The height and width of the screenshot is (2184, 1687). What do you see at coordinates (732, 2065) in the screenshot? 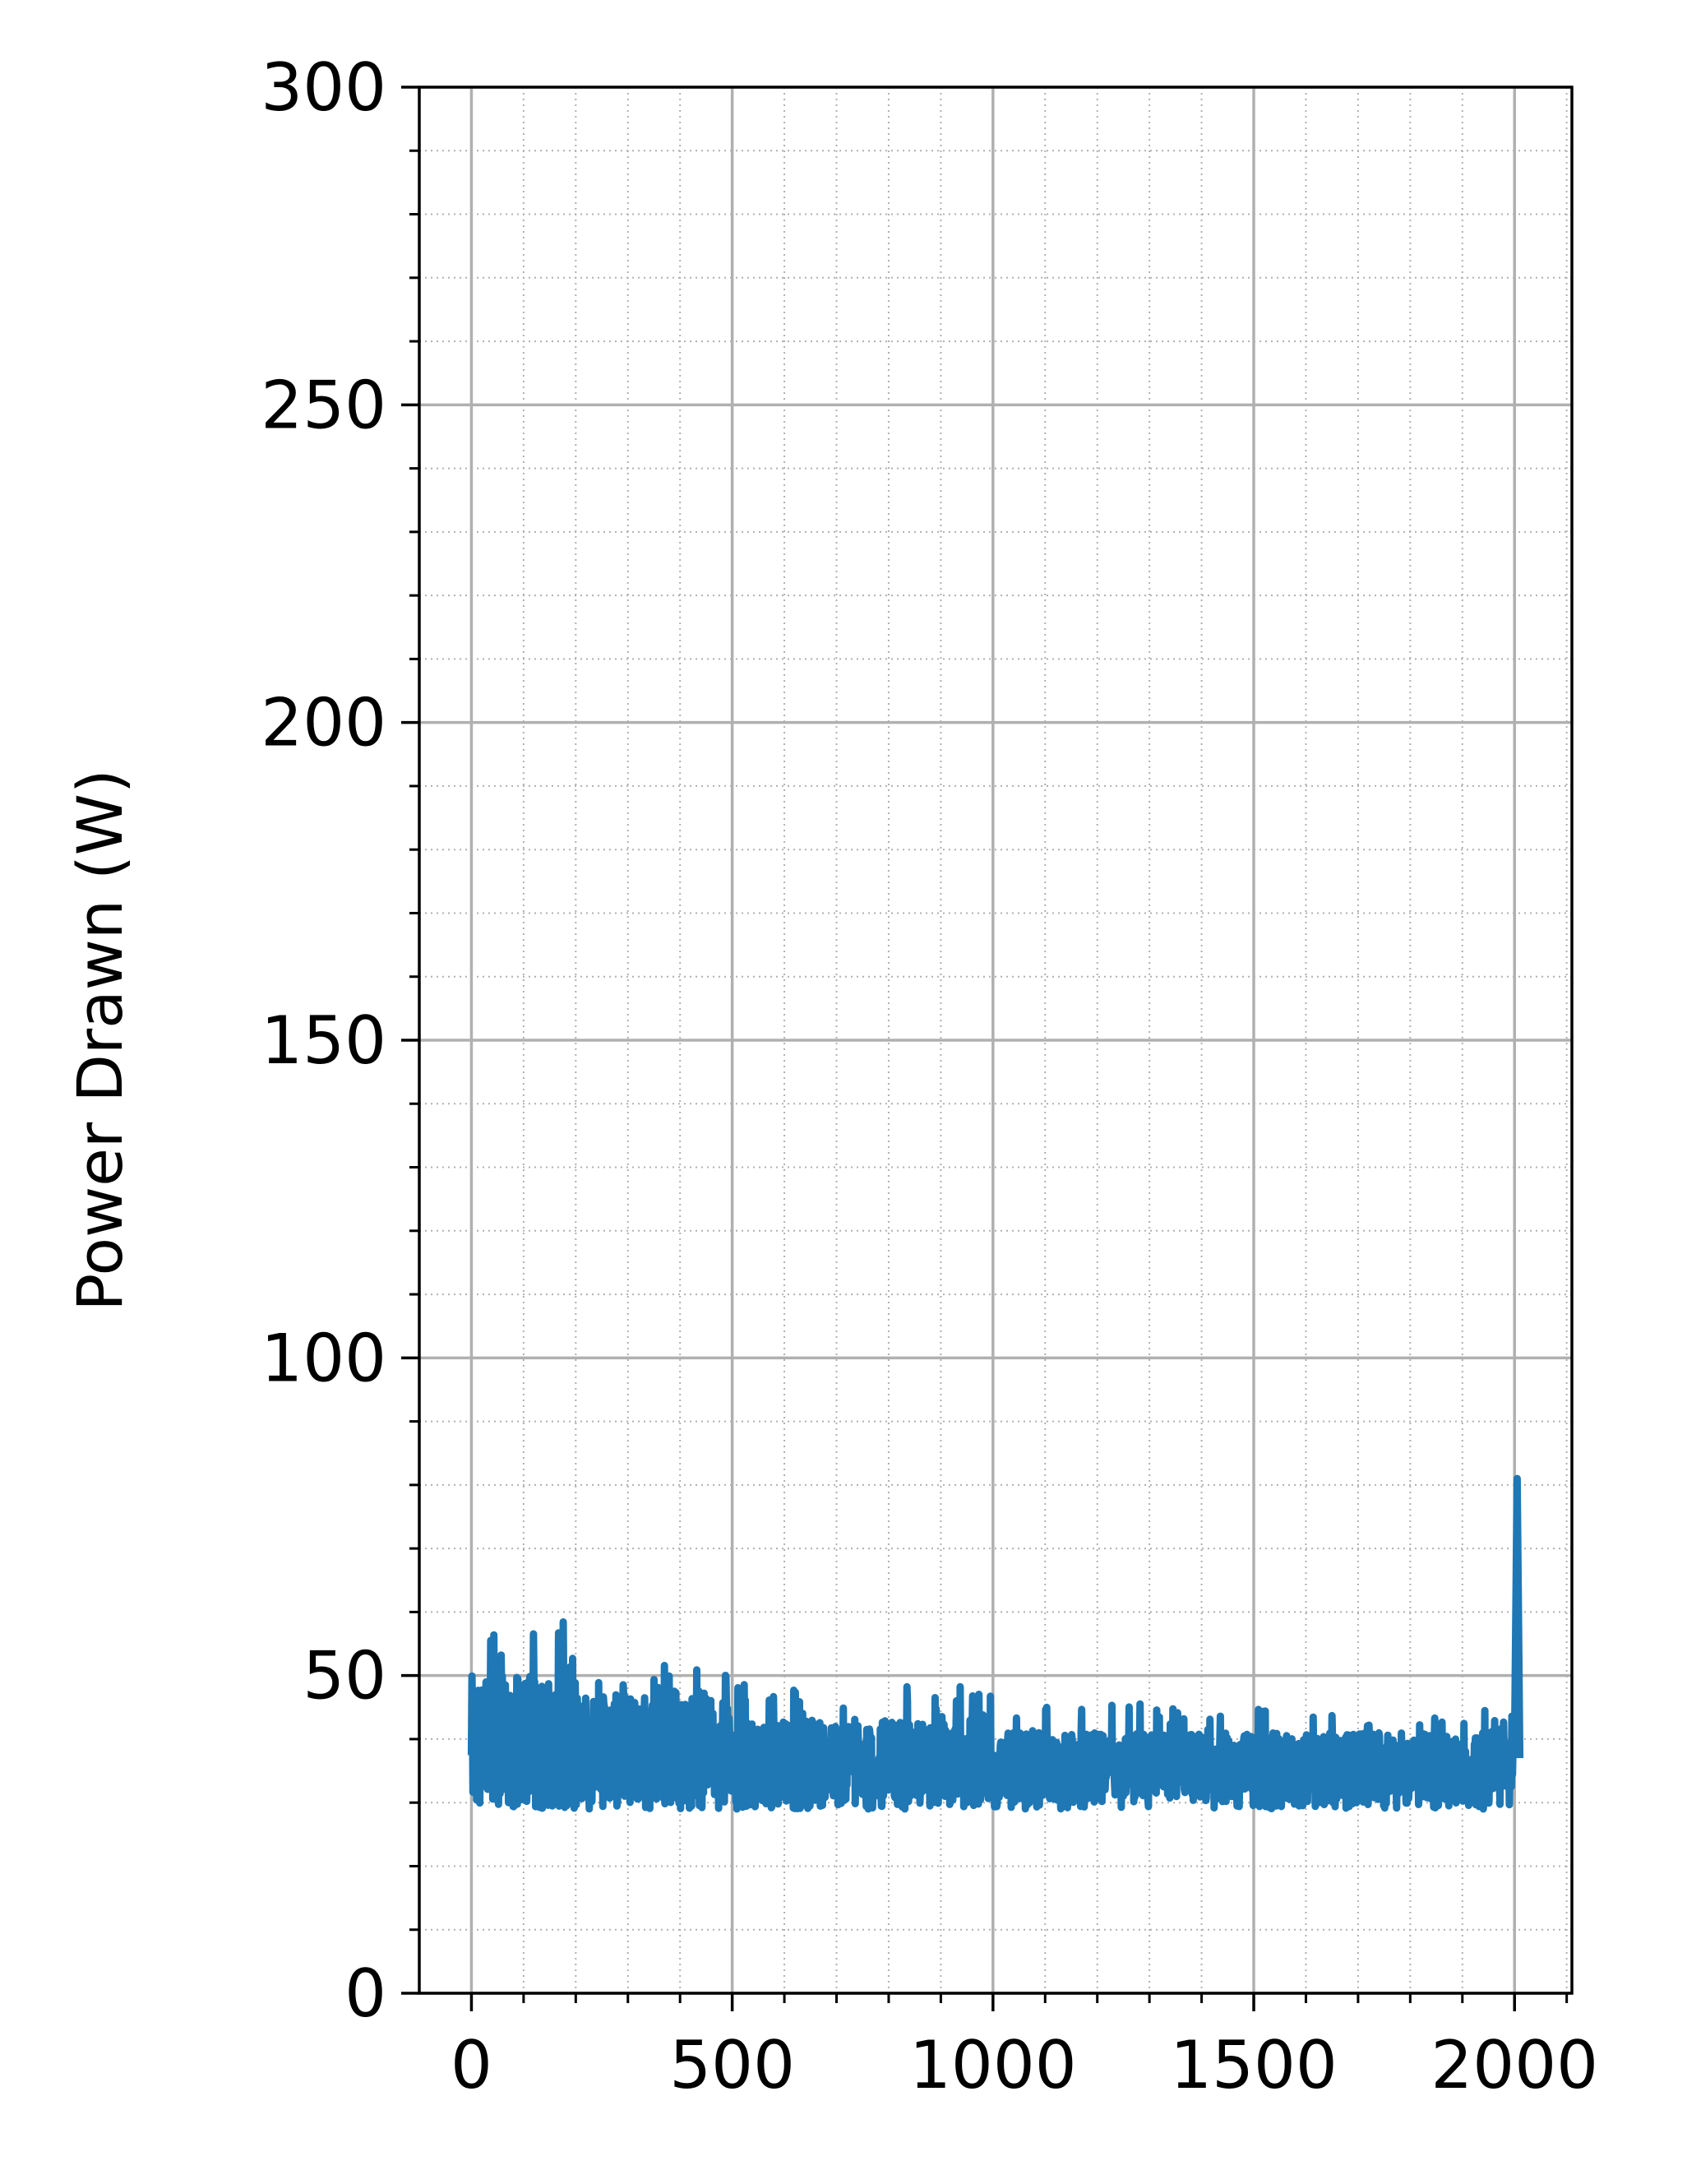
I see `x-tick-label: 500` at bounding box center [732, 2065].